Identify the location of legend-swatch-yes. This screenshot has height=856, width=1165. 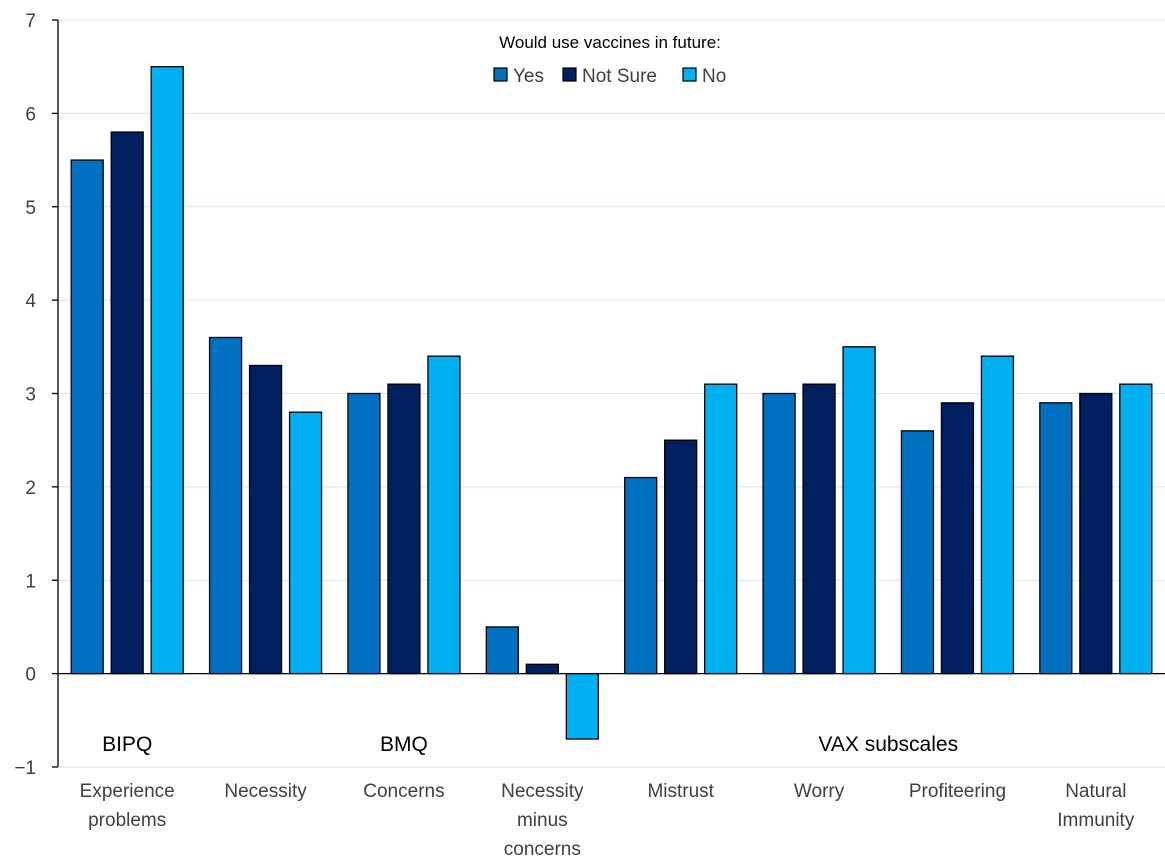
(500, 74).